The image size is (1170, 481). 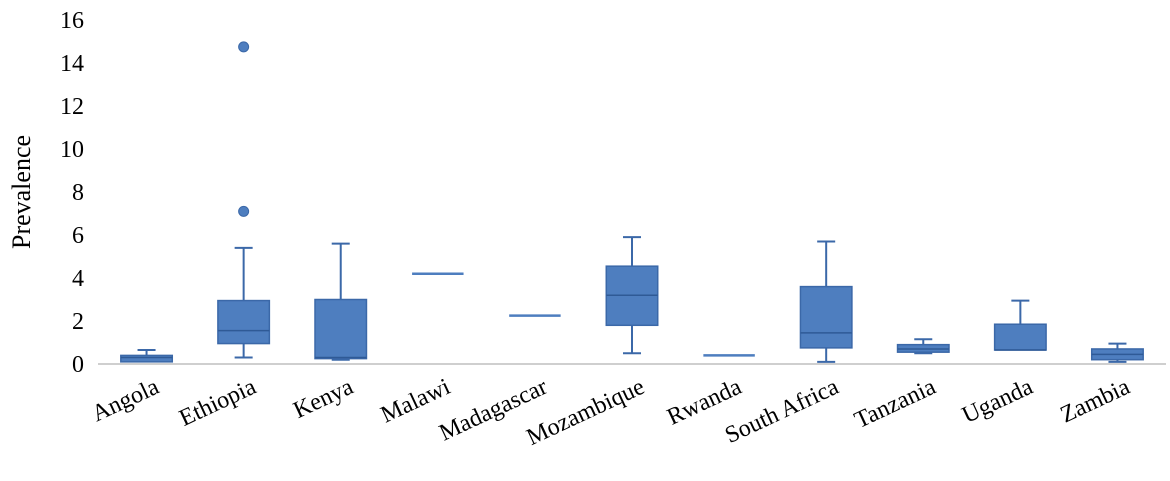 I want to click on box-tanzania, so click(x=923, y=346).